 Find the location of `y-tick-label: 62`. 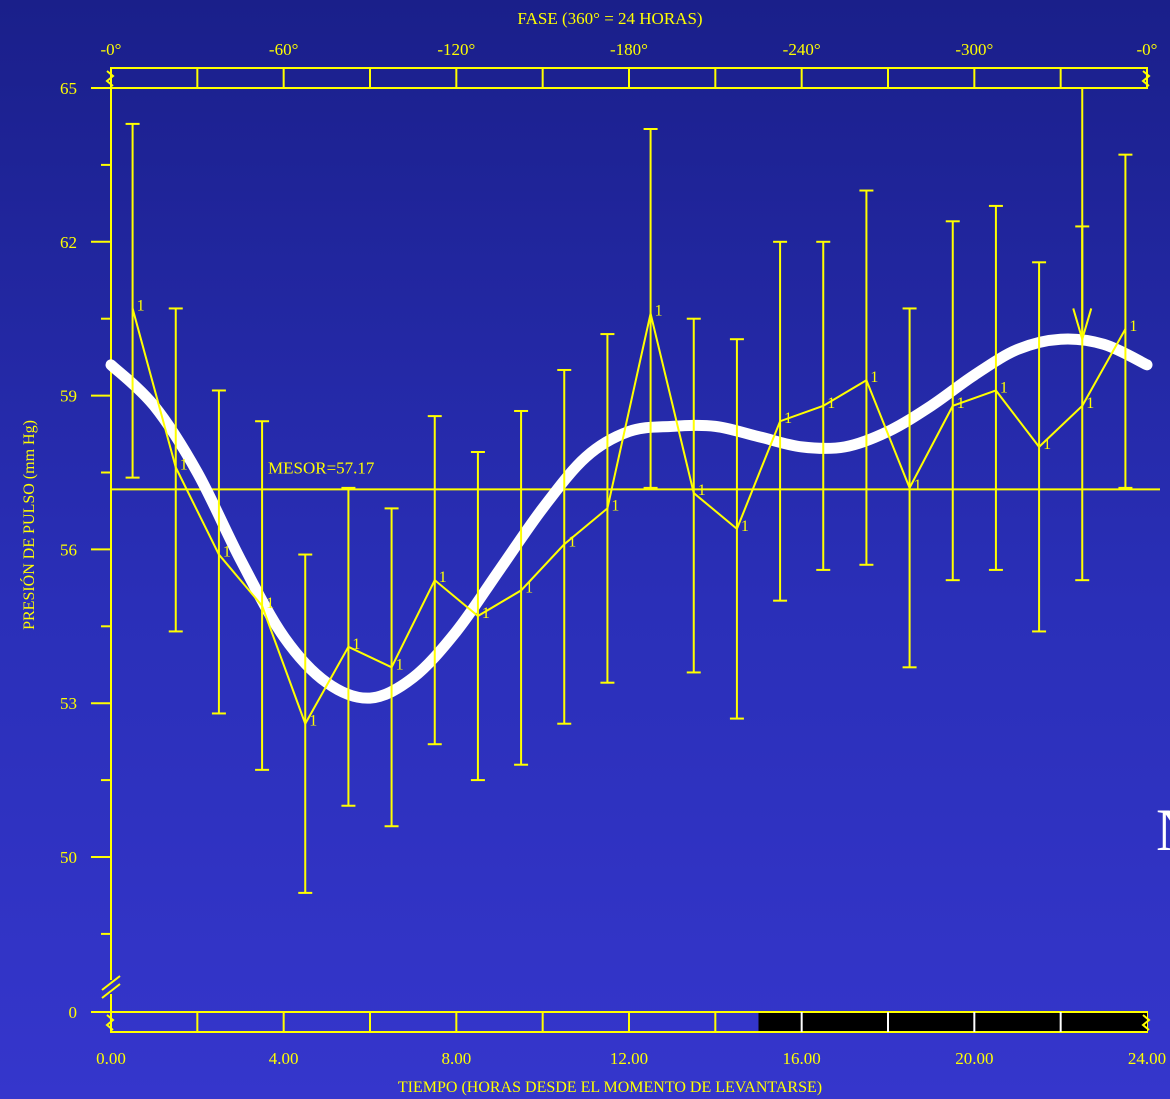

y-tick-label: 62 is located at coordinates (68, 242).